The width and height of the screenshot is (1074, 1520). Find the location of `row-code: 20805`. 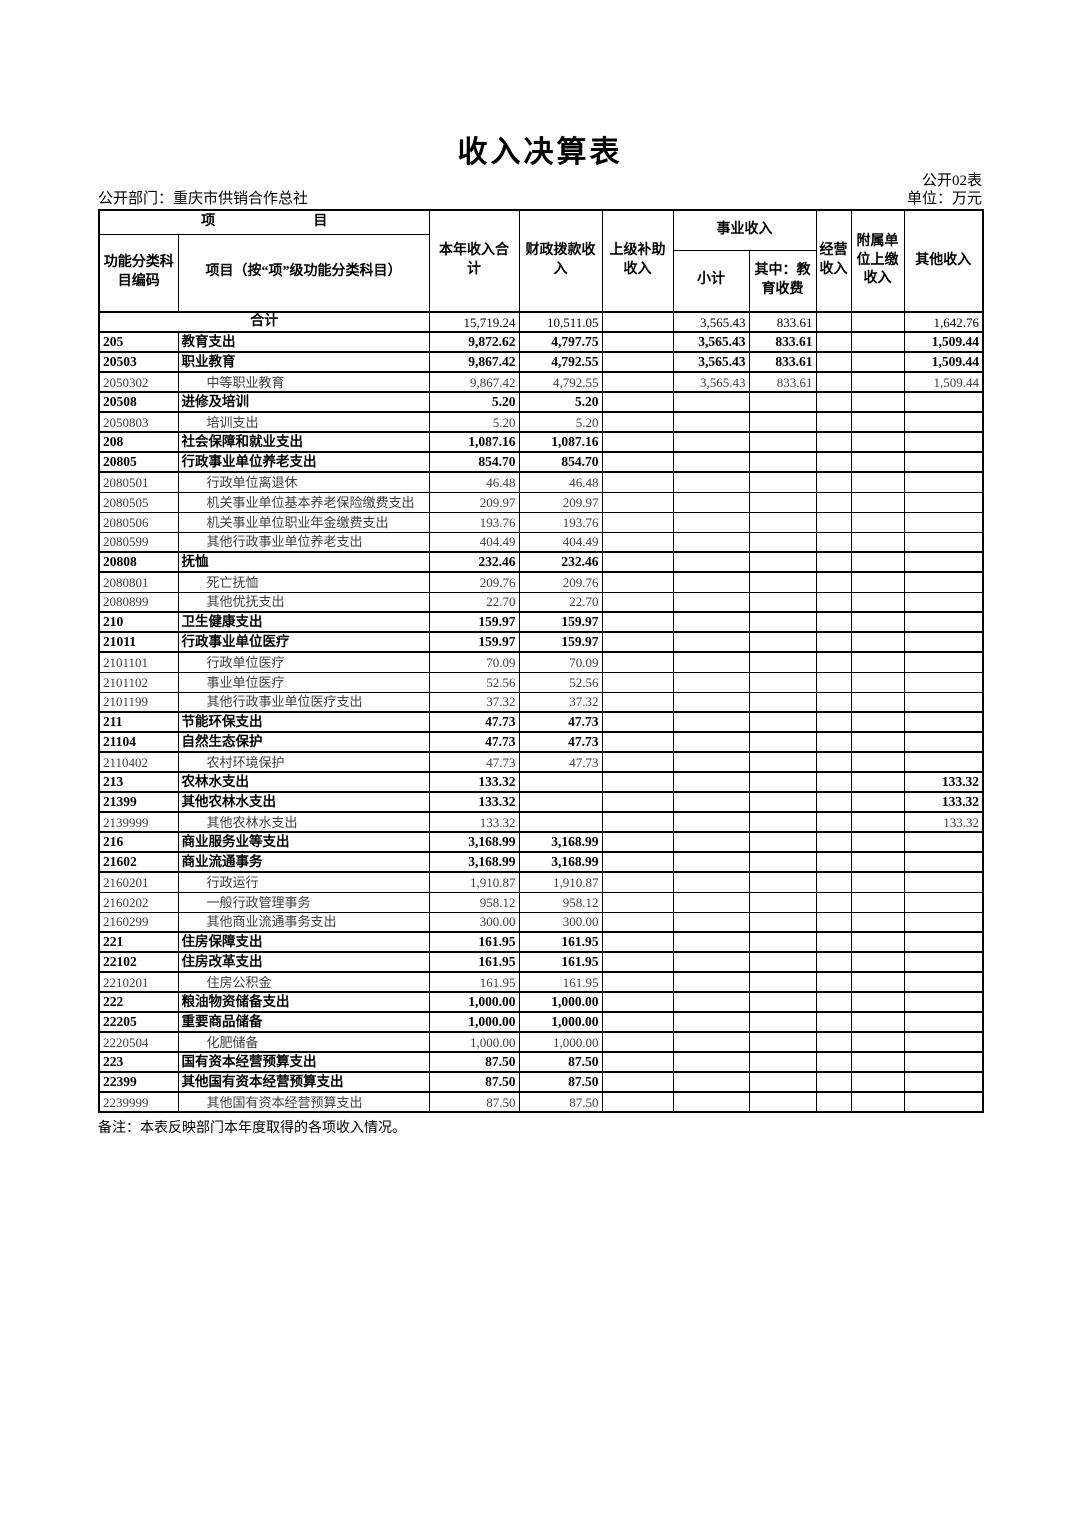

row-code: 20805 is located at coordinates (138, 462).